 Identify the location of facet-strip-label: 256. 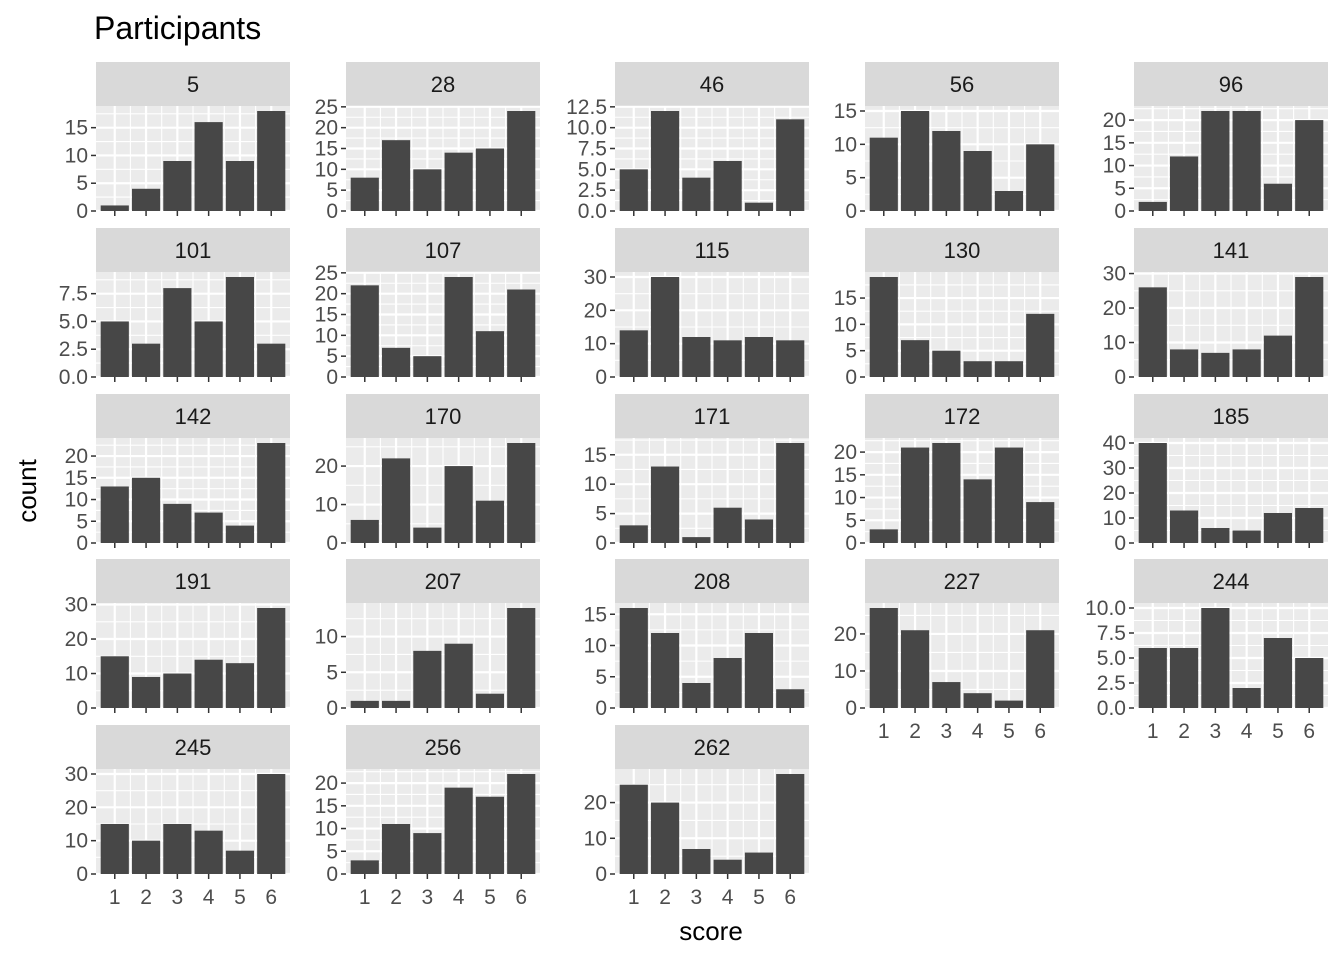
(443, 747).